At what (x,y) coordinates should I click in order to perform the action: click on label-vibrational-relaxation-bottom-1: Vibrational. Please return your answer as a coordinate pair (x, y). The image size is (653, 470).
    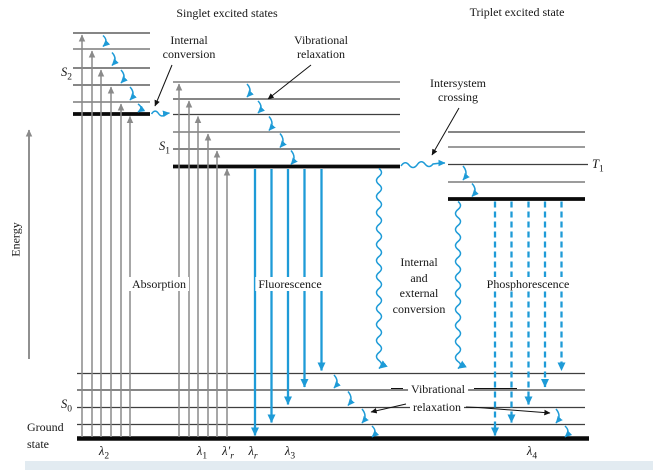
    Looking at the image, I should click on (438, 389).